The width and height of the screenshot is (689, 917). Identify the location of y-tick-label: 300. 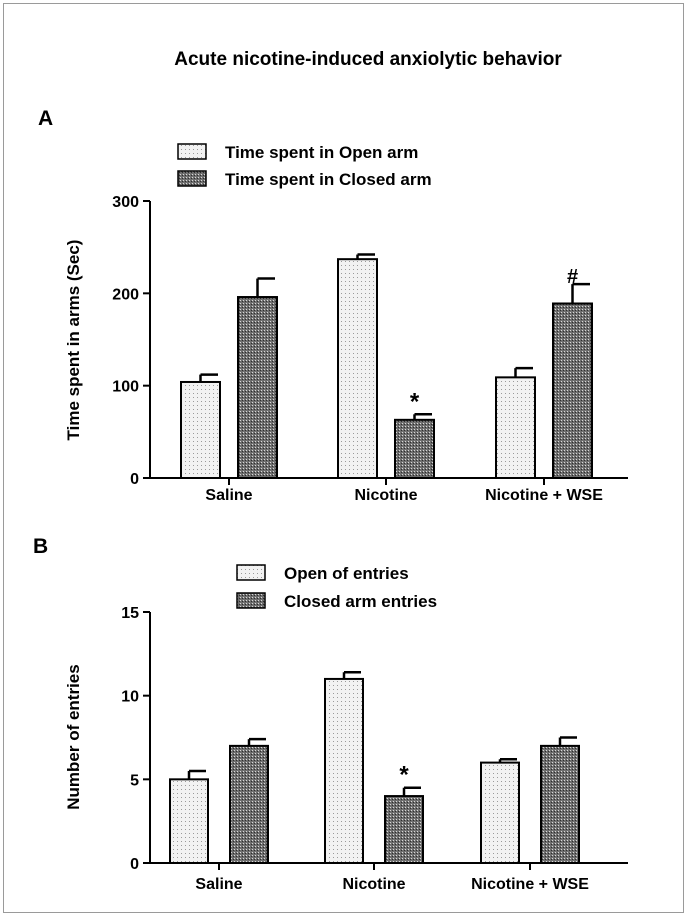
(125, 202).